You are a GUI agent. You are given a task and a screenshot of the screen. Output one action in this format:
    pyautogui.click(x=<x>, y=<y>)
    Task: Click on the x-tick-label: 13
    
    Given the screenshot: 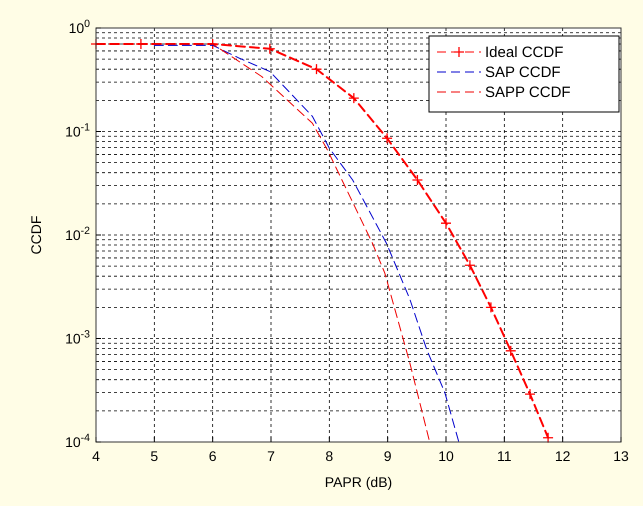 What is the action you would take?
    pyautogui.click(x=621, y=456)
    